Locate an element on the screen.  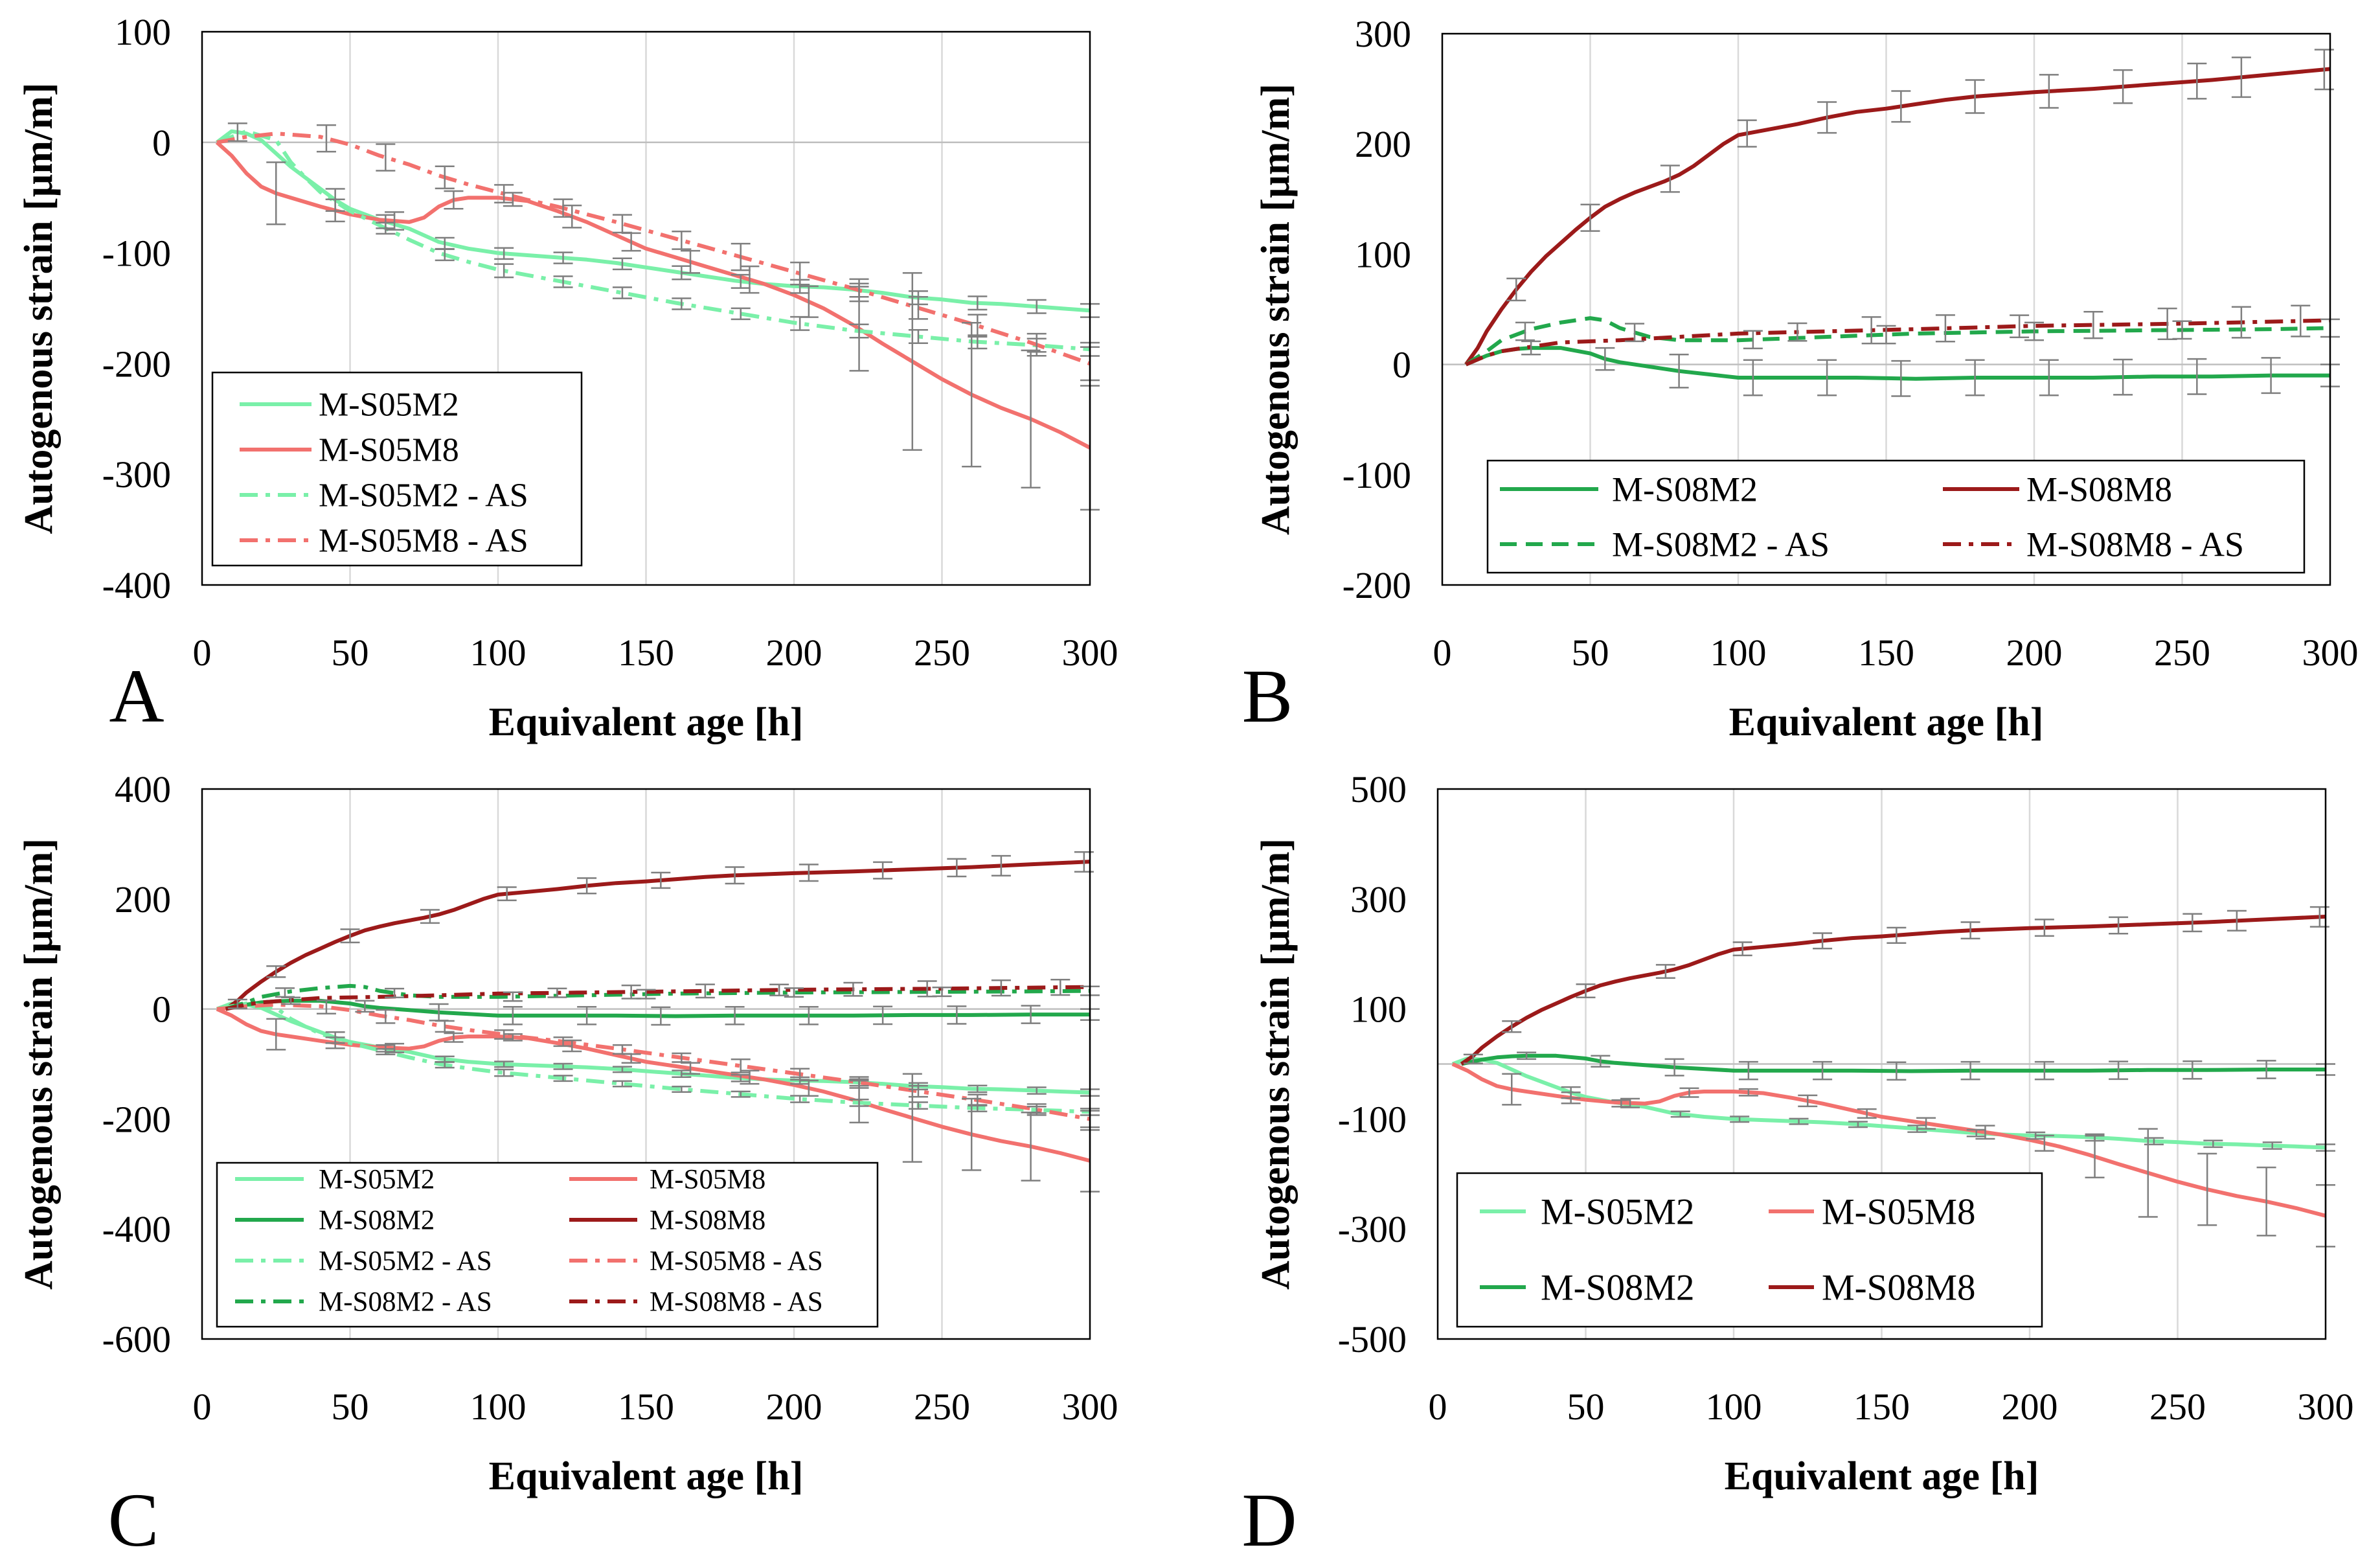
legend: M-S05M2 M-S05M8 M-S08M2 M-S08M8 is located at coordinates (1749, 1250).